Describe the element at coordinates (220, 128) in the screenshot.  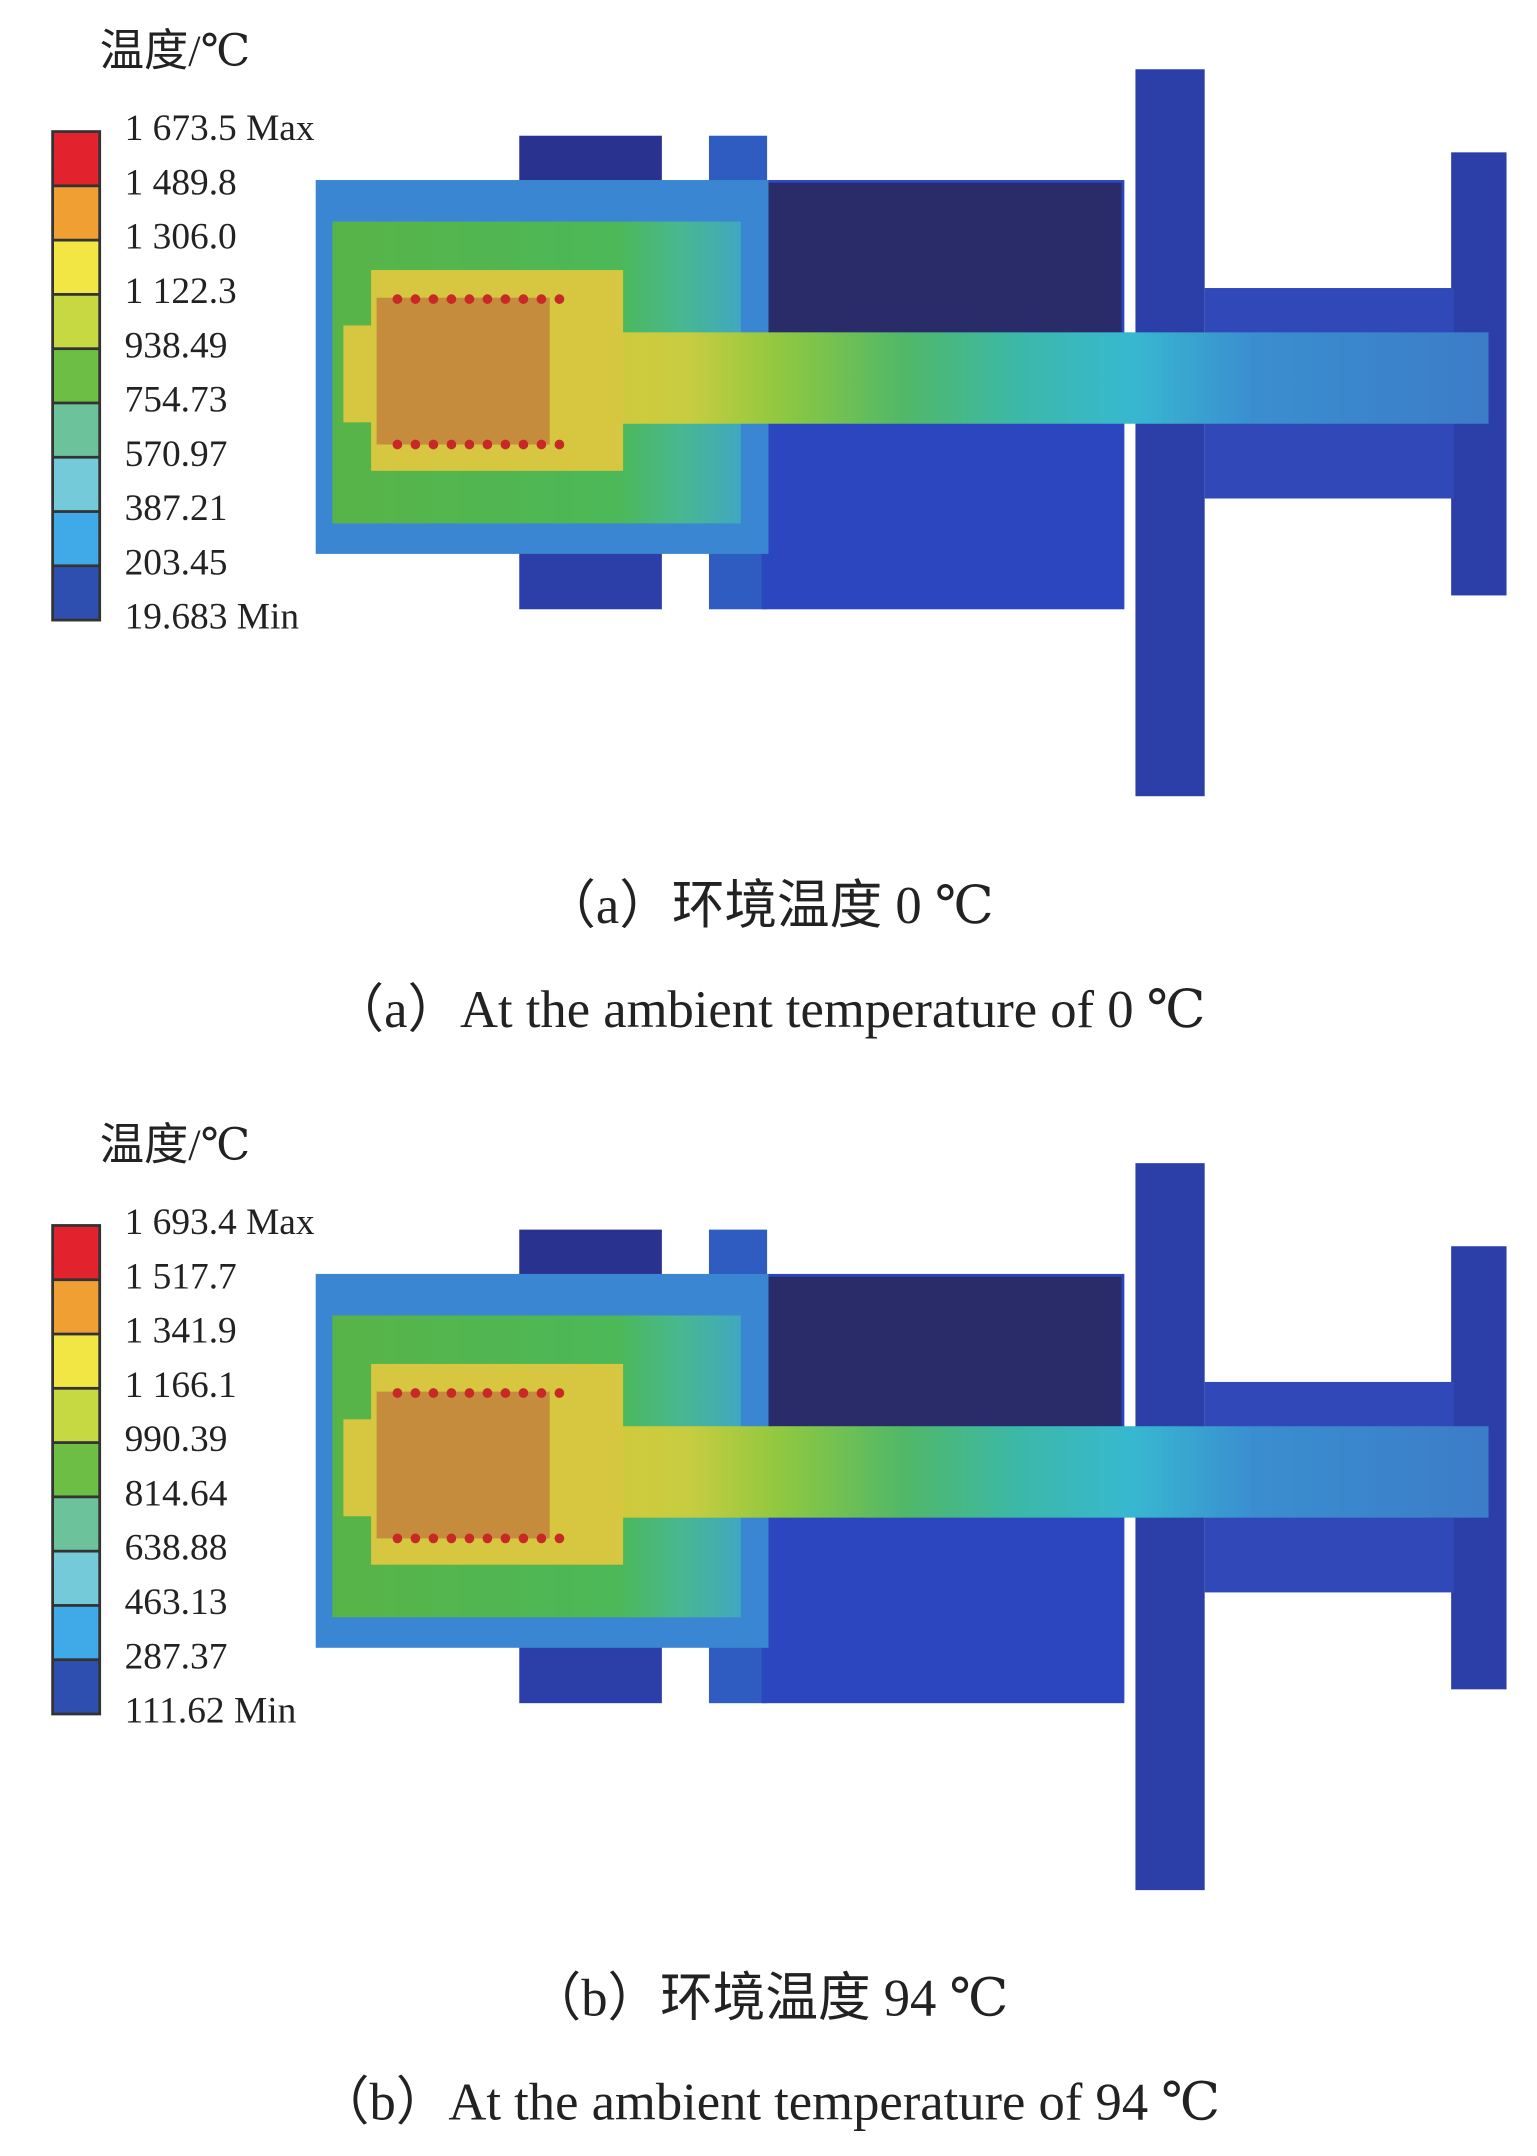
I see `legend-label: 1 673.5 Max` at that location.